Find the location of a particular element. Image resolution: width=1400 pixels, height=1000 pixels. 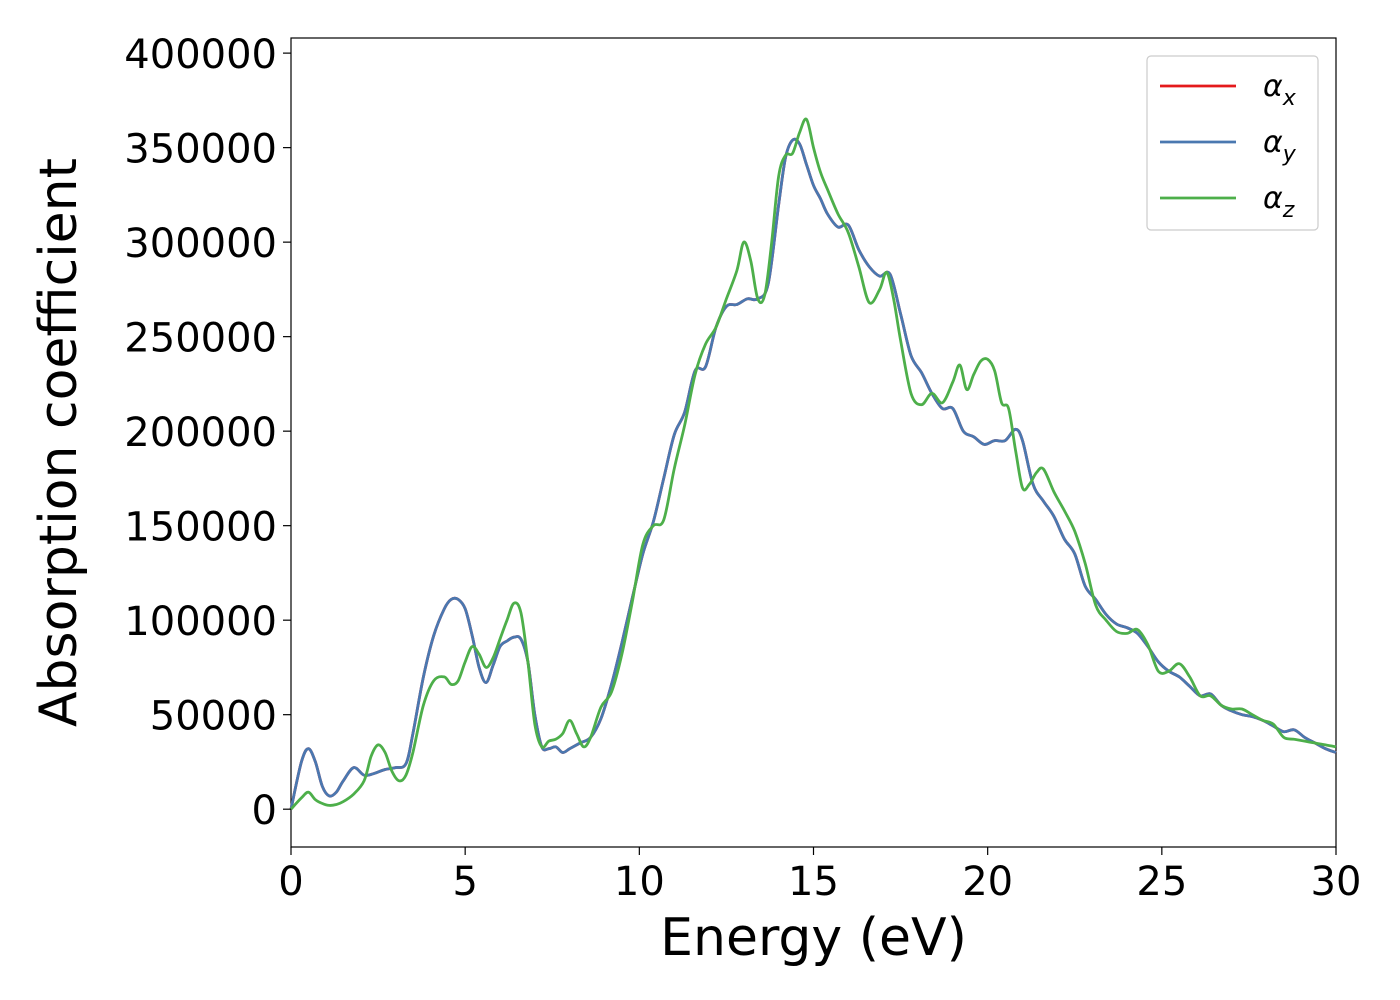

x-axis-title: Energy (eV) is located at coordinates (813, 938).